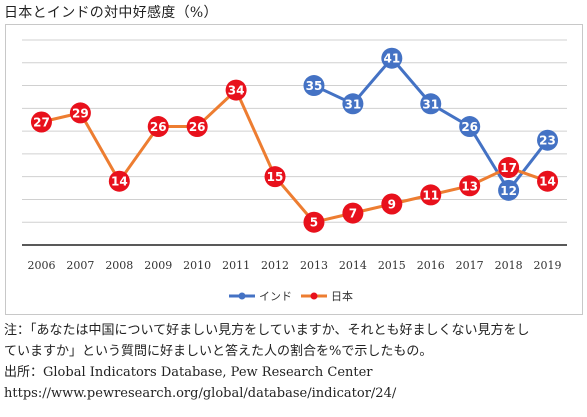  Describe the element at coordinates (470, 265) in the screenshot. I see `x-tick-label: 2017` at that location.